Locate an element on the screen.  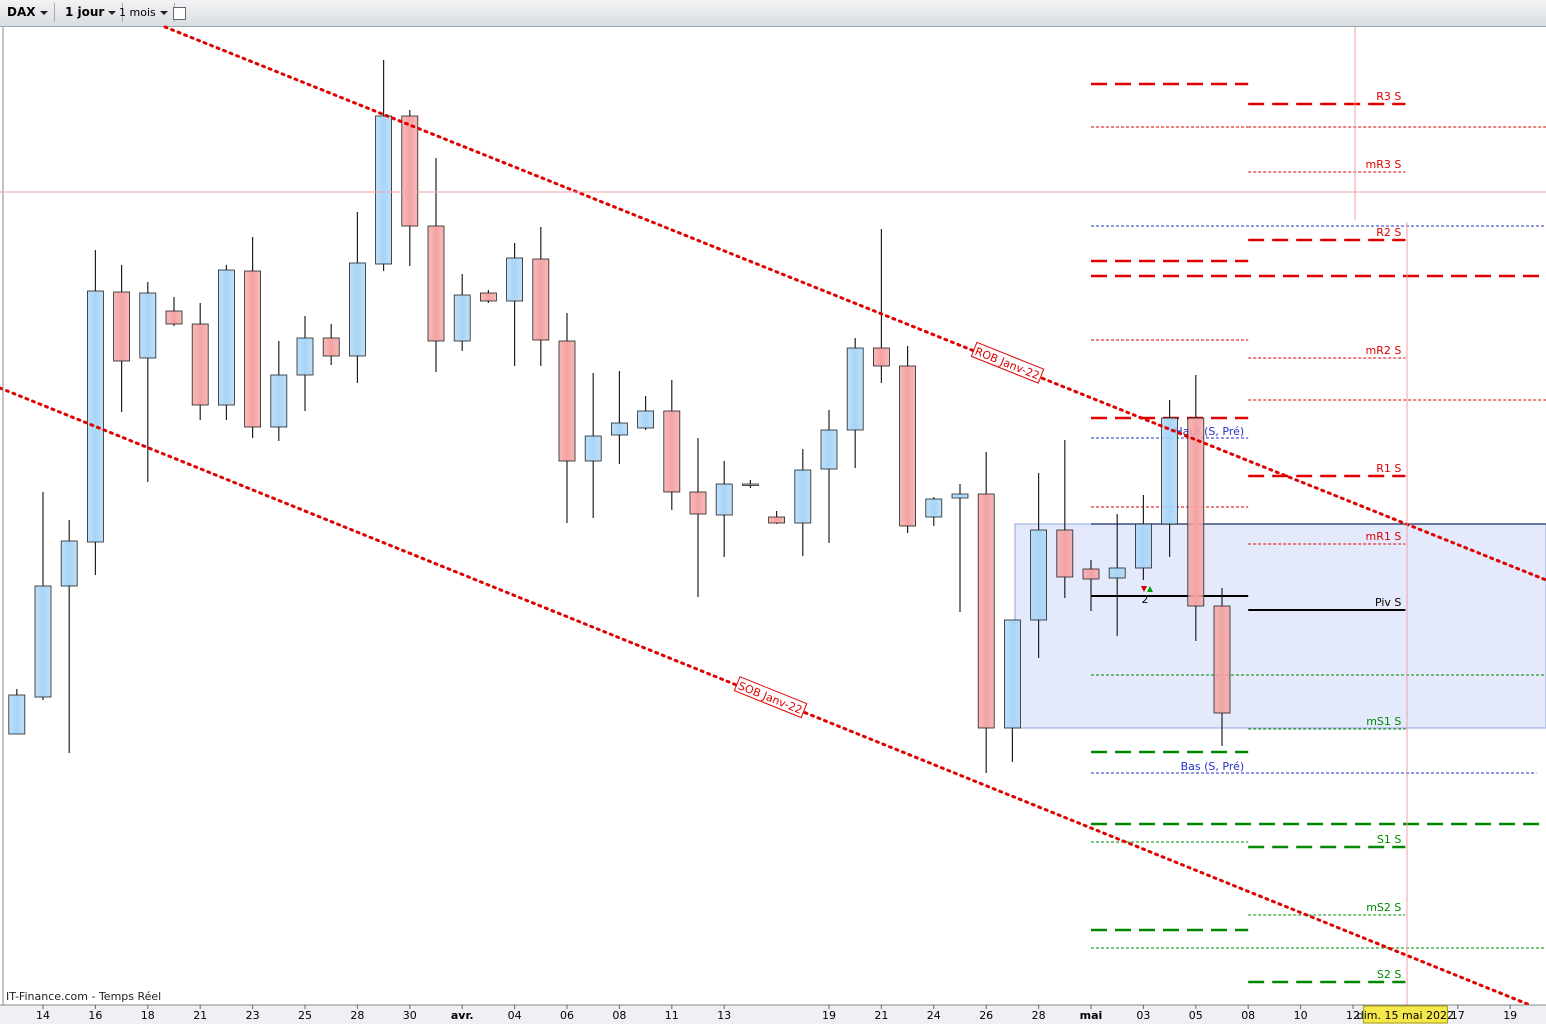
x-tick-label: 10 is located at coordinates (1301, 1015).